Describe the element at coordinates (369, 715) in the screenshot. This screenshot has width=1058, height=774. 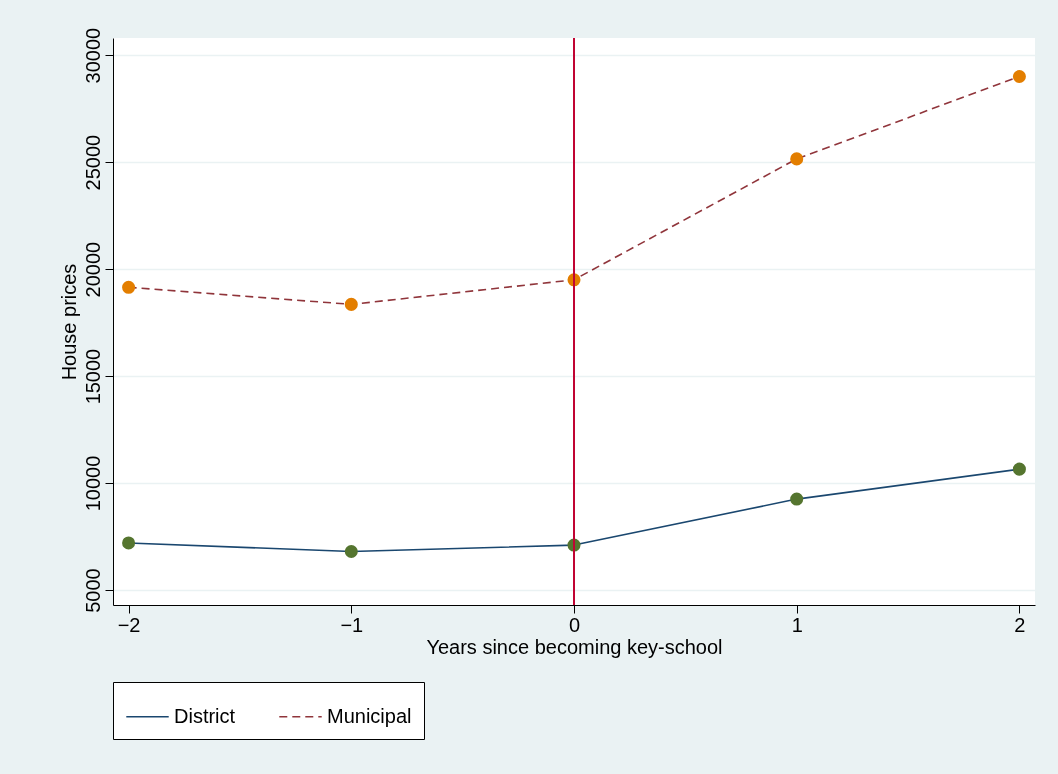
I see `legend-label: Municipal` at that location.